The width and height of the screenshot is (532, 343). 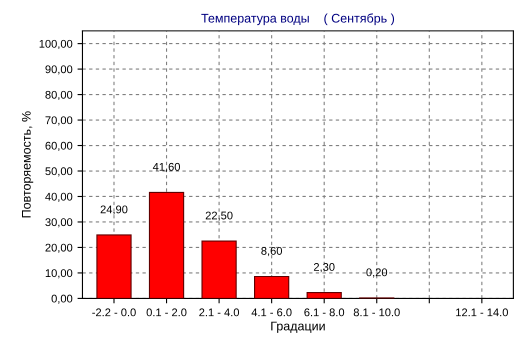 I want to click on y-tick-label: 90,00, so click(x=58, y=70).